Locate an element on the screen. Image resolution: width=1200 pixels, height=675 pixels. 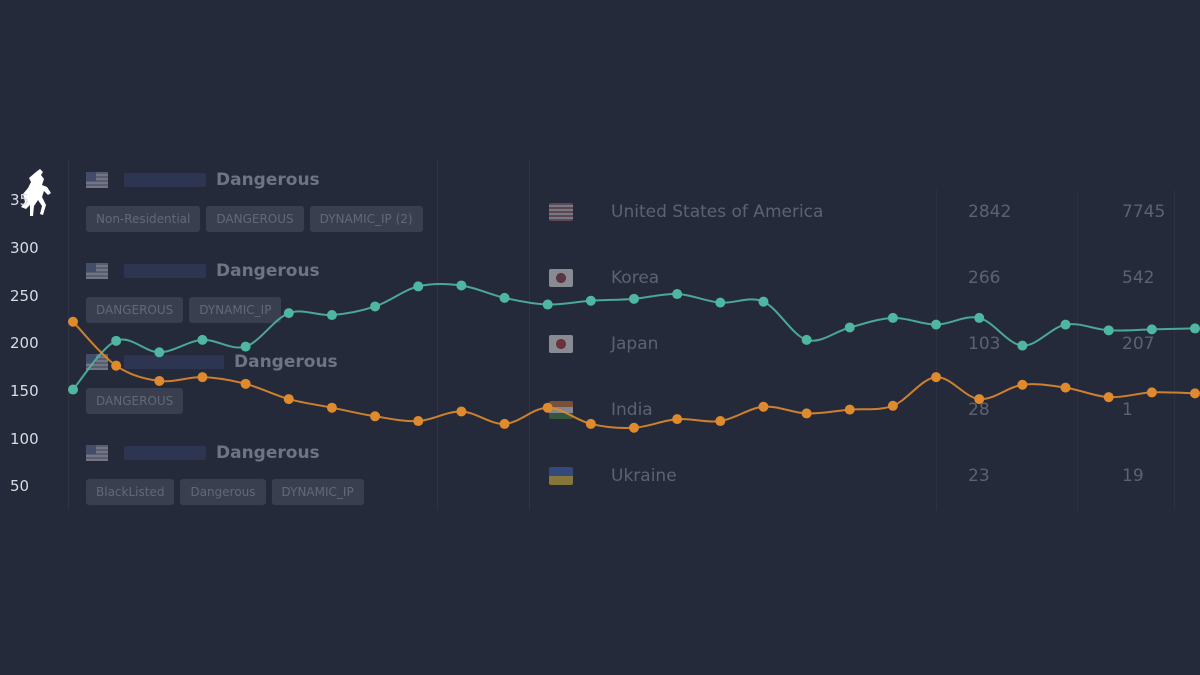
y-tick-label: 300 is located at coordinates (24, 248).